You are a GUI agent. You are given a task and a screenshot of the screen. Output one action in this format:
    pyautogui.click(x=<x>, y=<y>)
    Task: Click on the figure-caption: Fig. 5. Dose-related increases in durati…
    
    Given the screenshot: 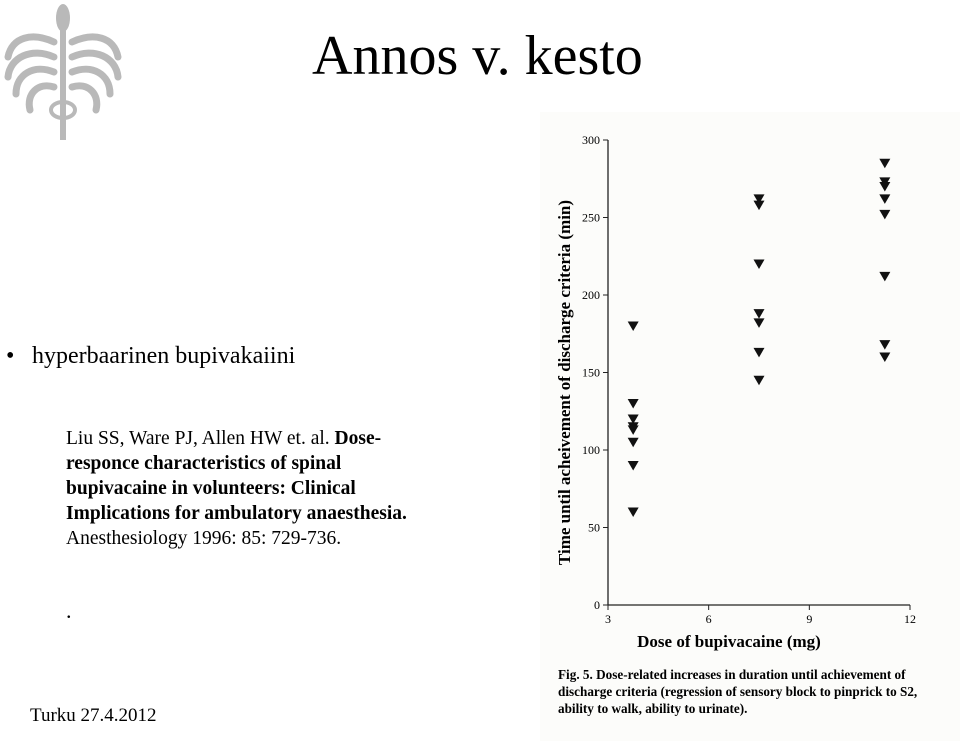 What is the action you would take?
    pyautogui.click(x=748, y=691)
    